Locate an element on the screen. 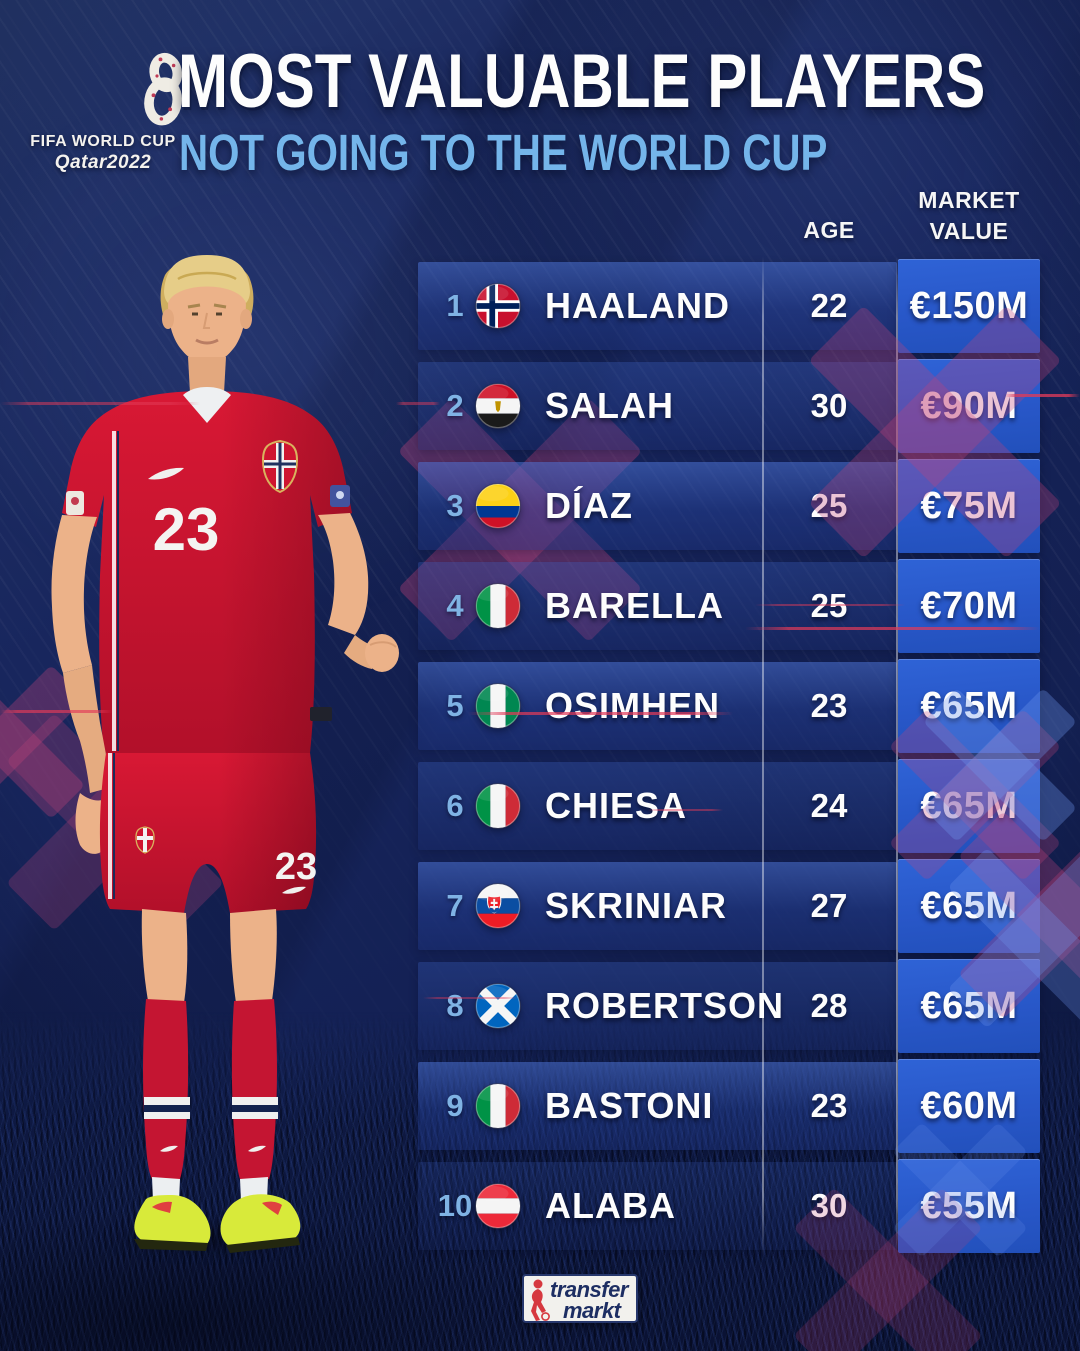  player-name: ROBERTSON is located at coordinates (665, 1005).